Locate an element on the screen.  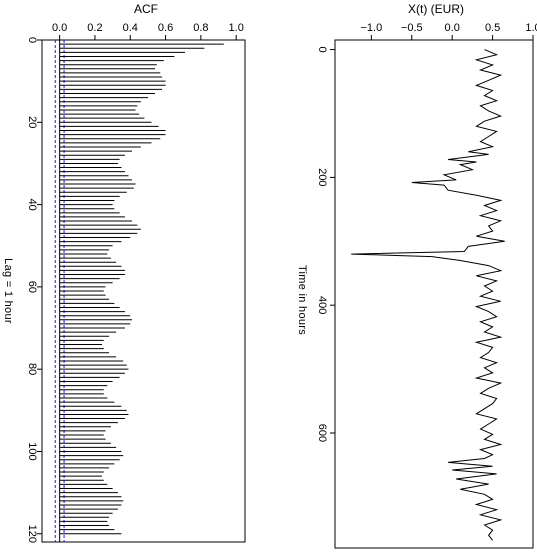
acf-y-tick-label: 80 is located at coordinates (32, 369).